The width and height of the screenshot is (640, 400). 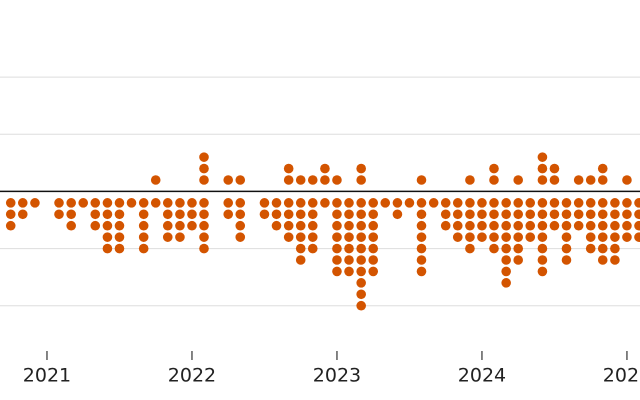 What do you see at coordinates (482, 376) in the screenshot?
I see `x-tick-label: 2024` at bounding box center [482, 376].